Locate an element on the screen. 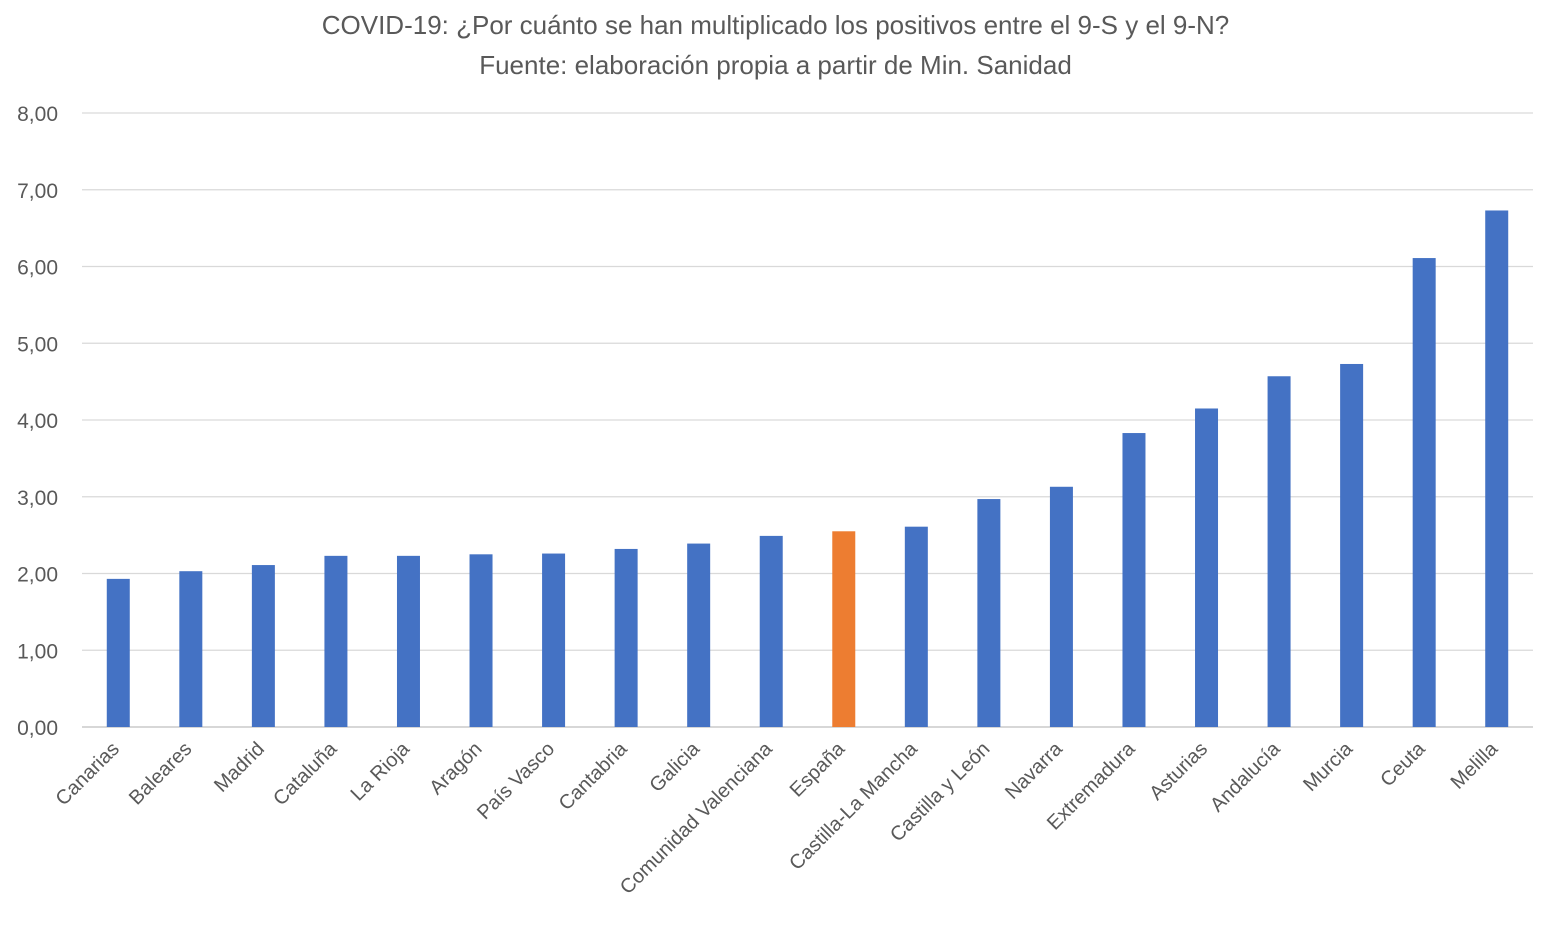 The image size is (1551, 950). x-tick-label: Castilla-La Mancha is located at coordinates (853, 805).